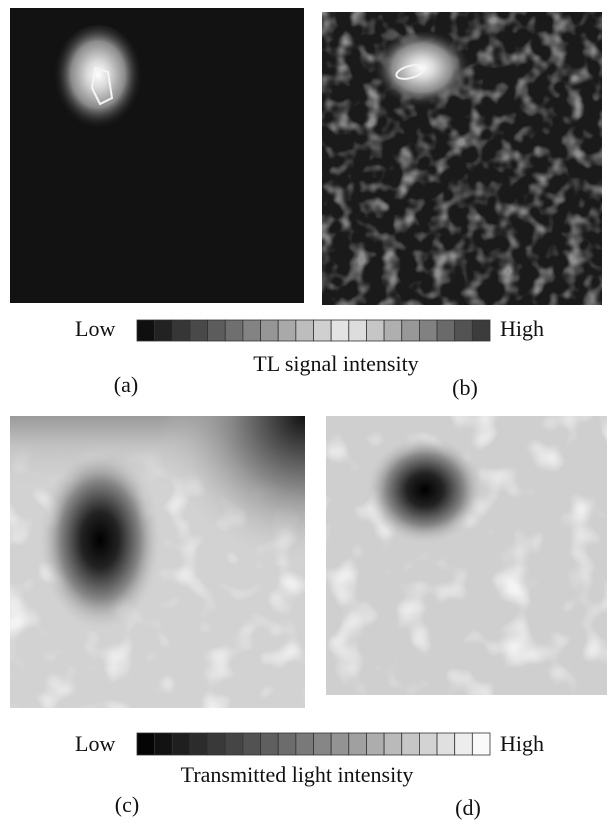 Image resolution: width=608 pixels, height=828 pixels. I want to click on colorbar-tl, so click(313, 330).